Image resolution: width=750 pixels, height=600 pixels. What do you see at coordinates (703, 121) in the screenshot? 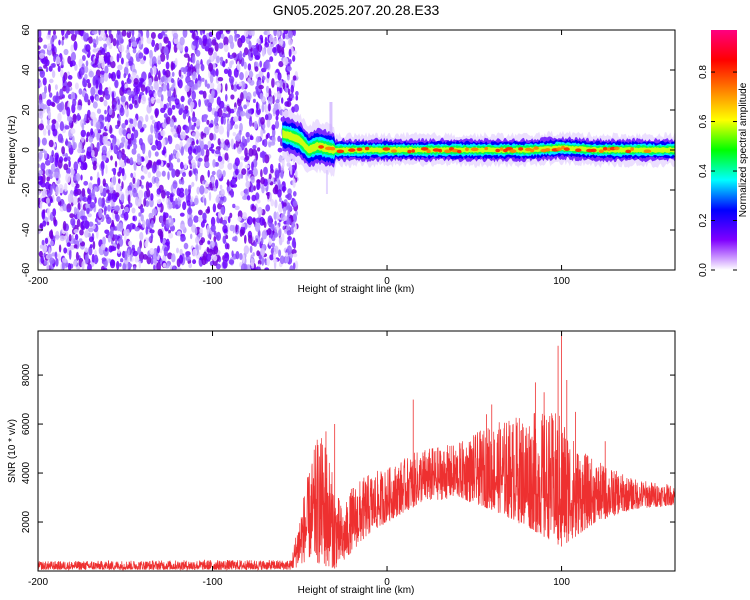
I see `colorbar-tick-label: 0.6` at bounding box center [703, 121].